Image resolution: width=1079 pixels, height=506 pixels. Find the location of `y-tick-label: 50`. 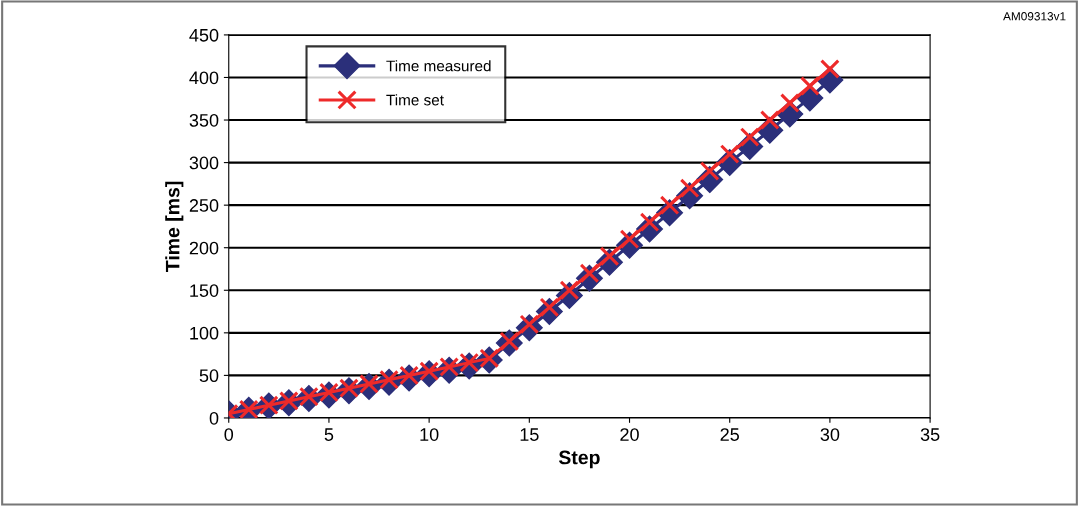

y-tick-label: 50 is located at coordinates (209, 376).